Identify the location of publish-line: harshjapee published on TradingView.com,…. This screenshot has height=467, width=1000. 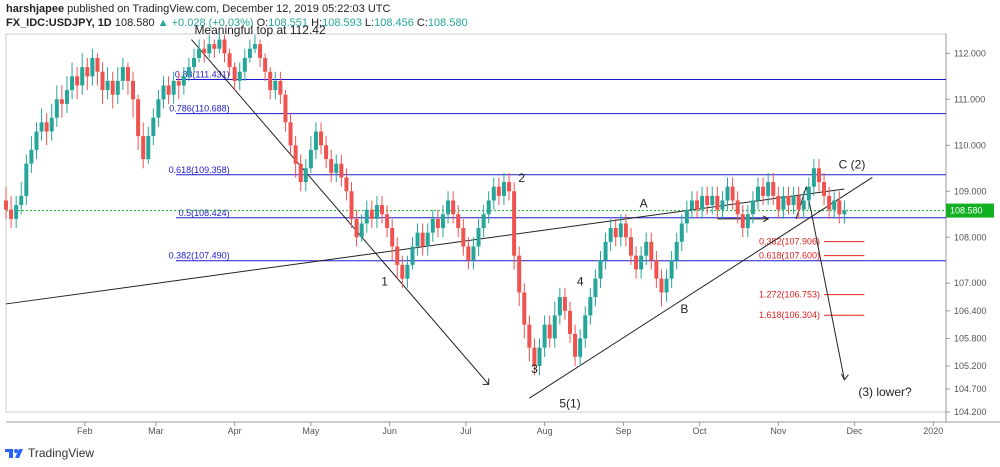
(198, 9).